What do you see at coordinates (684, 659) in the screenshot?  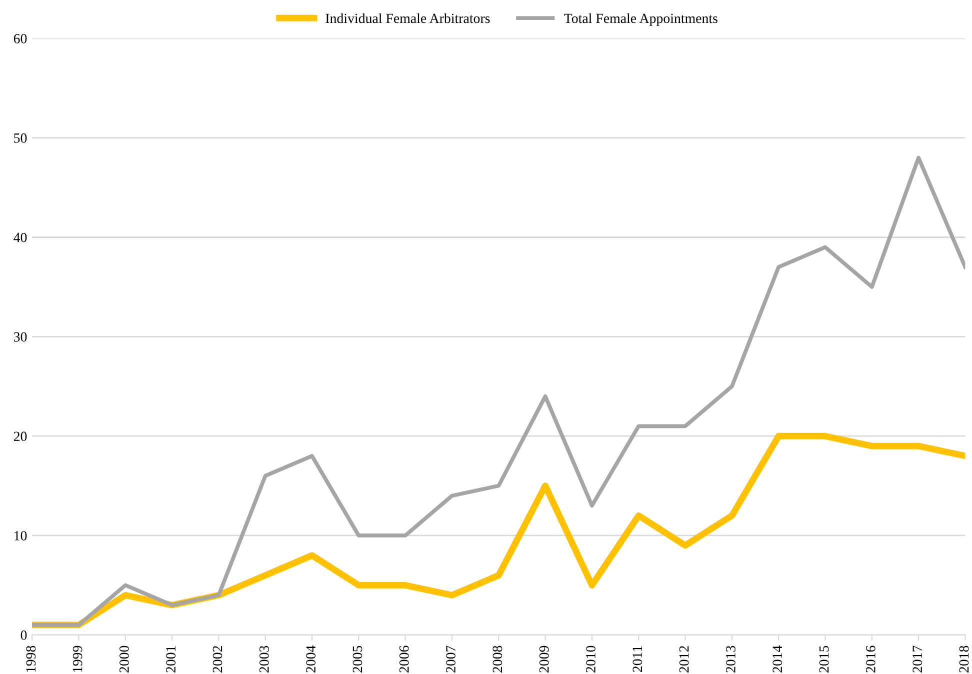 I see `x-tick-label: 2012` at bounding box center [684, 659].